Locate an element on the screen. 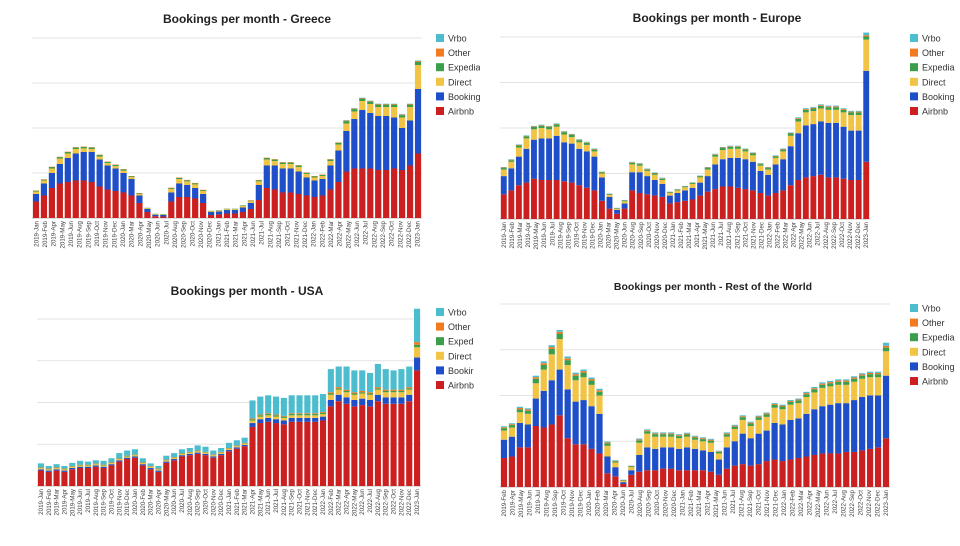  bar-segment-other-2021-Nov is located at coordinates (307, 413).